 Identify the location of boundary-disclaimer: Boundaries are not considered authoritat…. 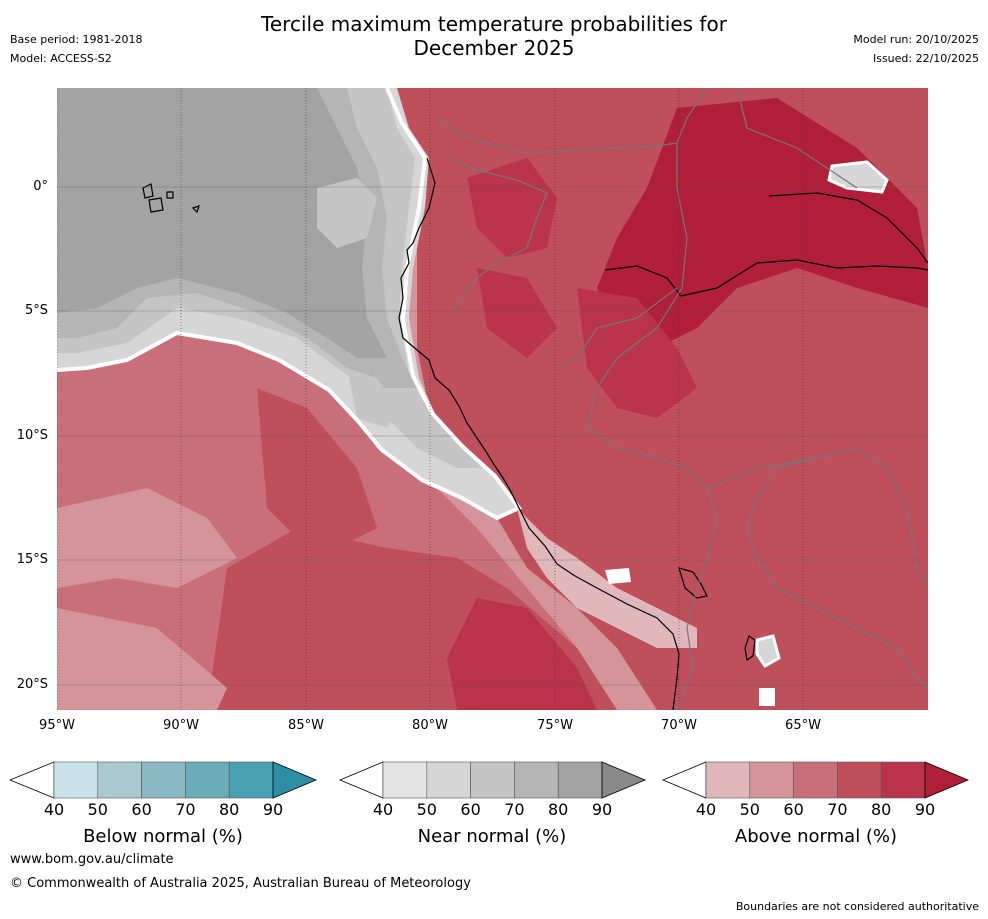
(857, 906).